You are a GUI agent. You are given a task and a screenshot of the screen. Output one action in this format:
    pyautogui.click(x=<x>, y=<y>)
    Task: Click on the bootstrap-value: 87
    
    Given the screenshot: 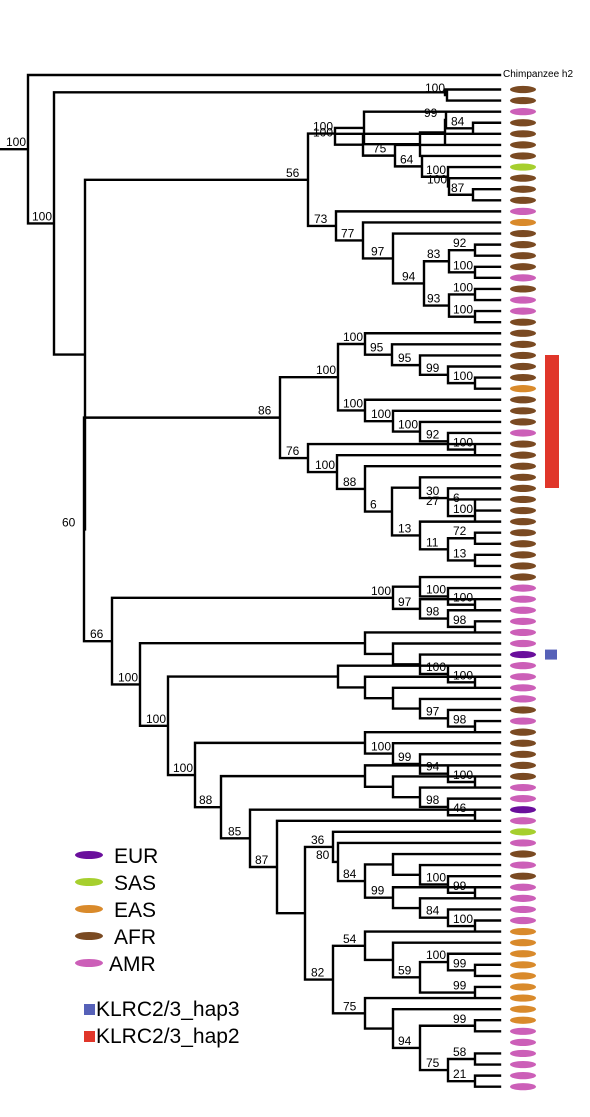 What is the action you would take?
    pyautogui.click(x=458, y=188)
    